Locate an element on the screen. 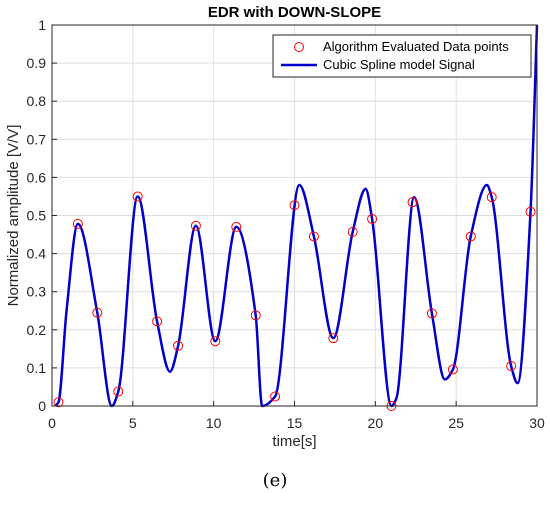 The image size is (550, 505). y-tick-label: 0.5 is located at coordinates (37, 216).